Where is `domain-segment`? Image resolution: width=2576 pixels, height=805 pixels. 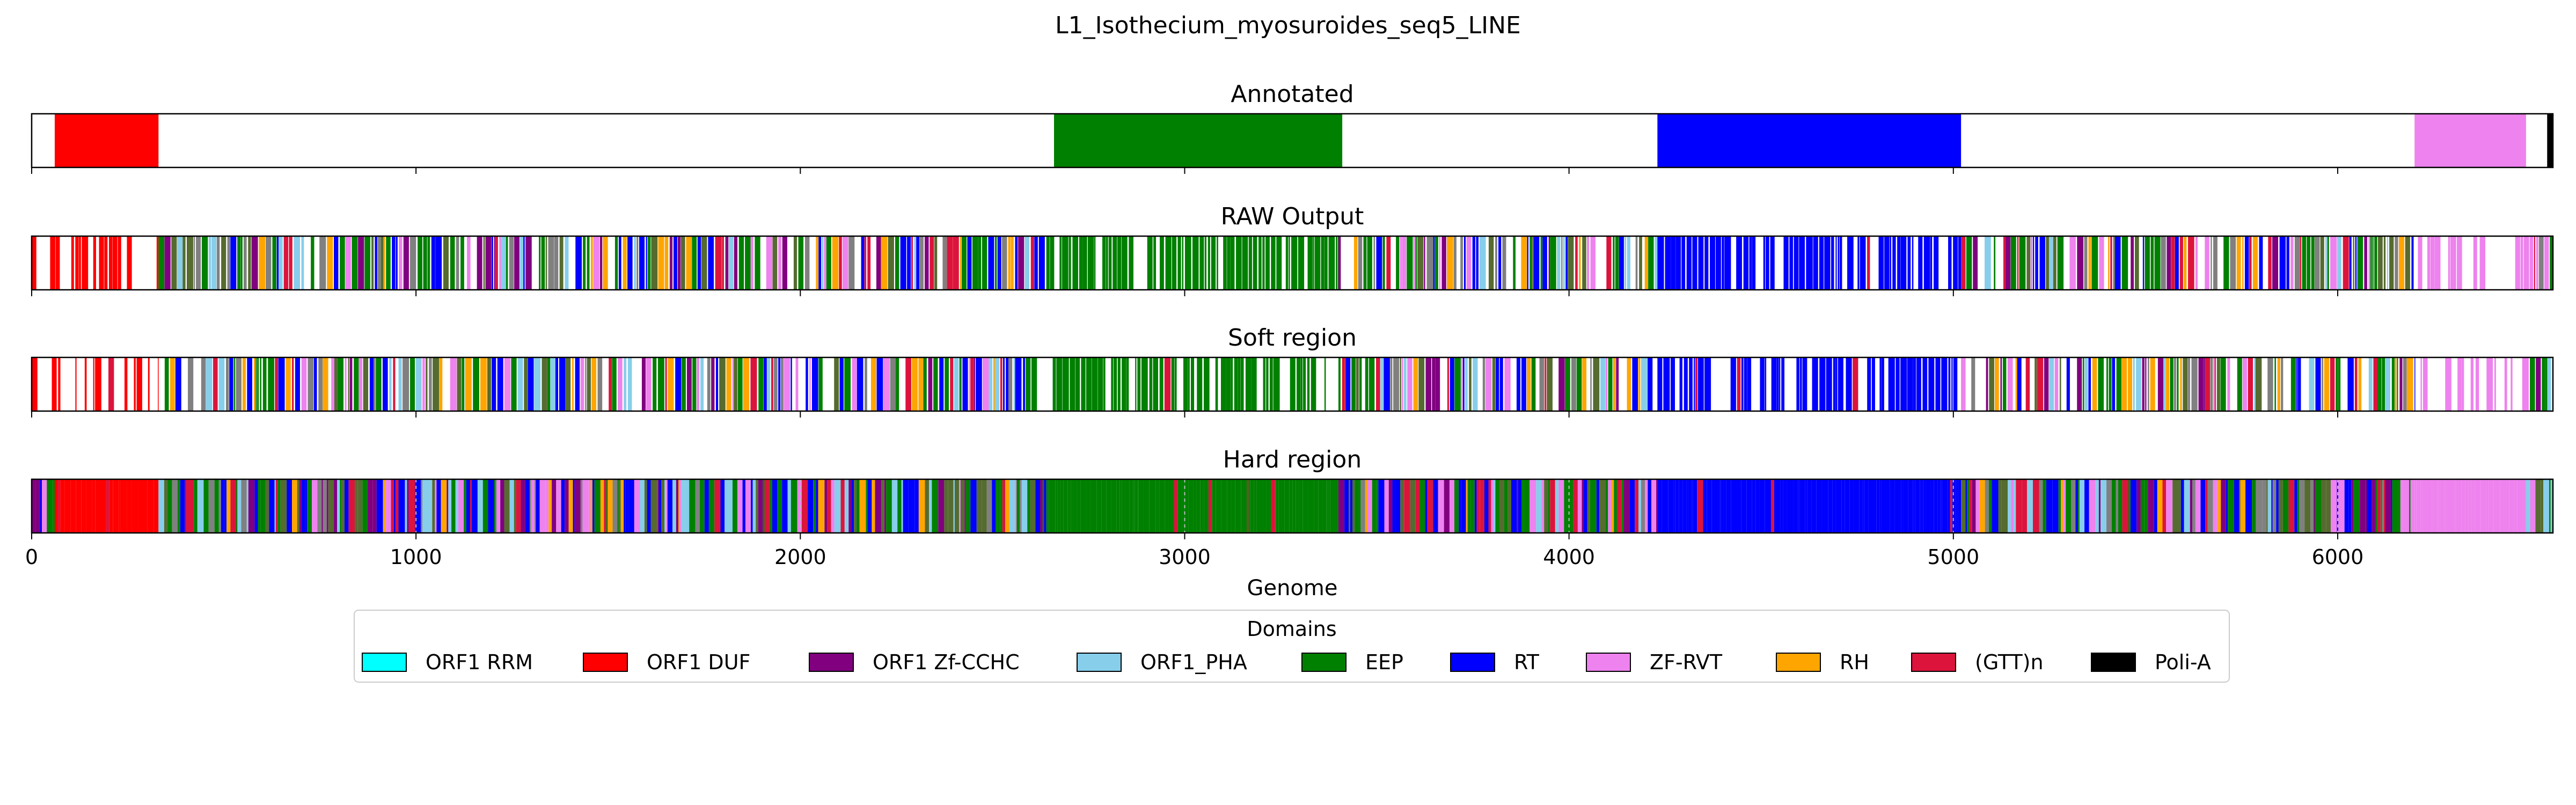
domain-segment is located at coordinates (2470, 140).